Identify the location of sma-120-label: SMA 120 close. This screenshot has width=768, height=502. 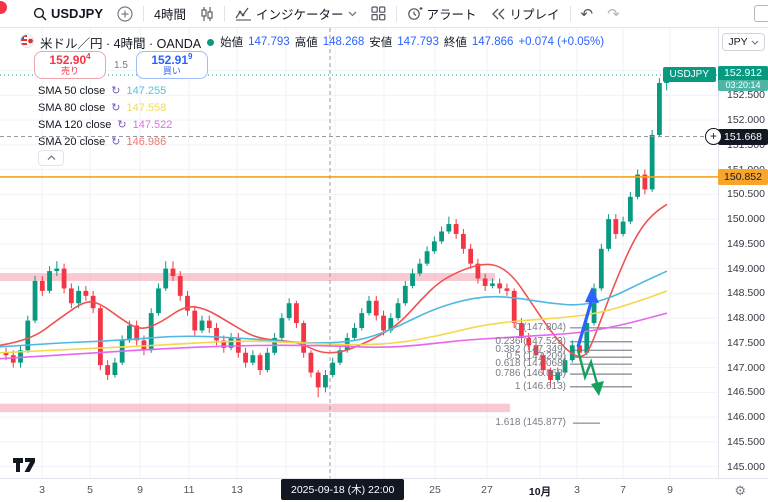
(75, 124).